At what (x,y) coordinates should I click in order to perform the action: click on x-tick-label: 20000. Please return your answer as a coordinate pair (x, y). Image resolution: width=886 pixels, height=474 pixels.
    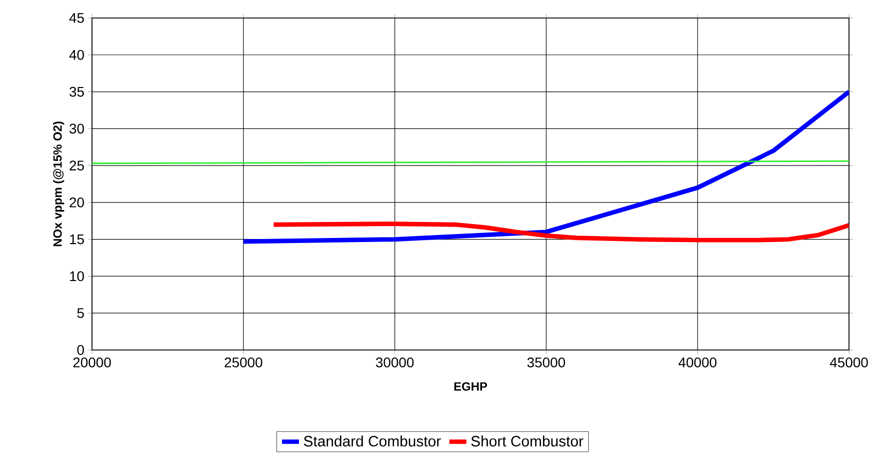
    Looking at the image, I should click on (92, 362).